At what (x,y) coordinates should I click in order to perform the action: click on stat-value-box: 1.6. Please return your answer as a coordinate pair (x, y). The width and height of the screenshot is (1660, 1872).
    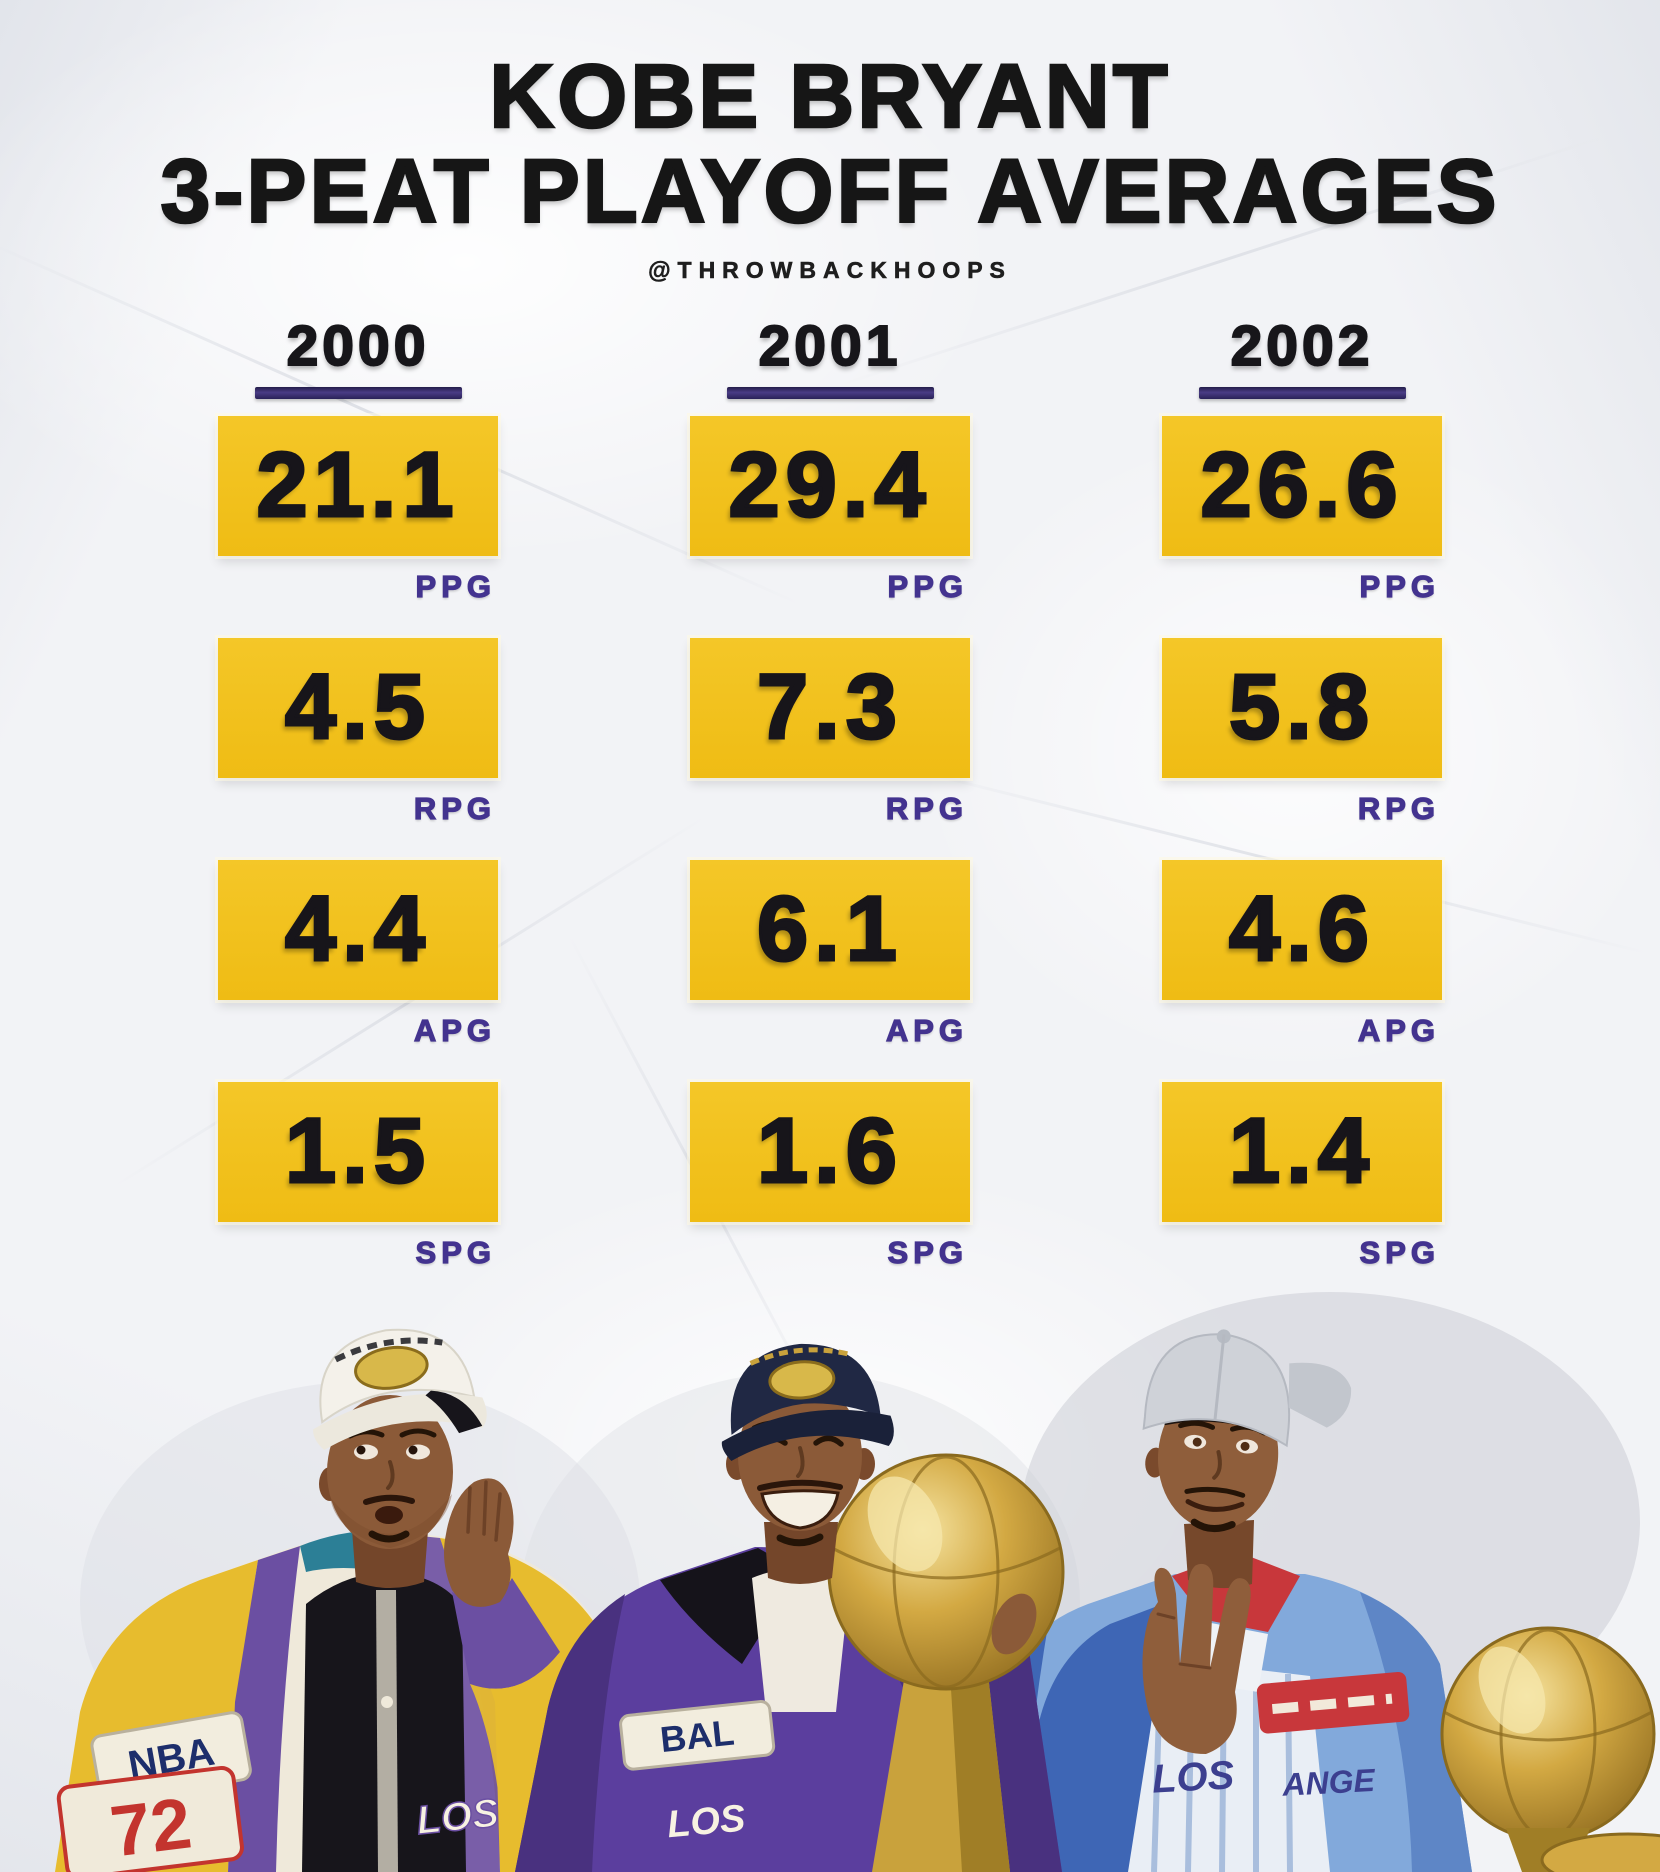
    Looking at the image, I should click on (830, 1151).